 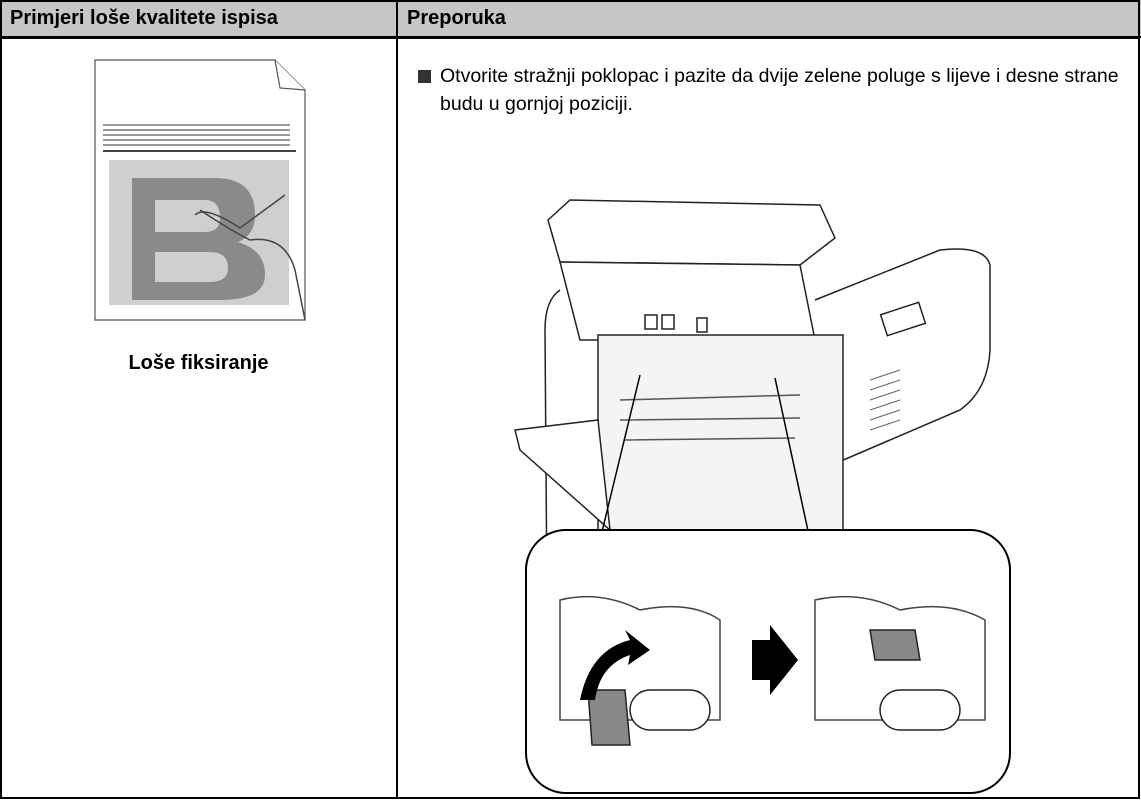 What do you see at coordinates (424, 76) in the screenshot?
I see `bullet-marker` at bounding box center [424, 76].